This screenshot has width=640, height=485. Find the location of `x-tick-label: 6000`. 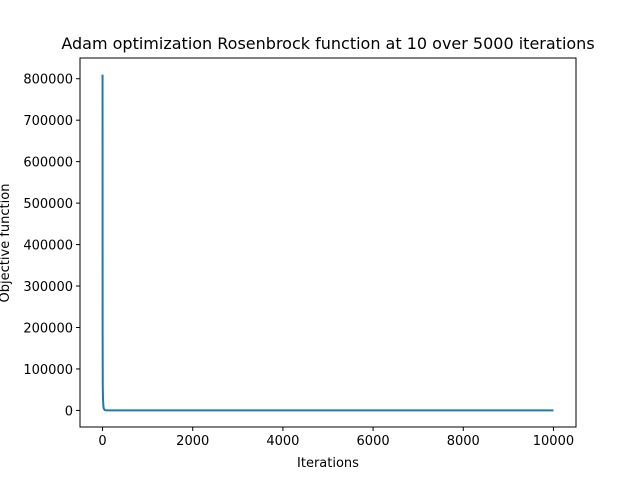

x-tick-label: 6000 is located at coordinates (373, 441).